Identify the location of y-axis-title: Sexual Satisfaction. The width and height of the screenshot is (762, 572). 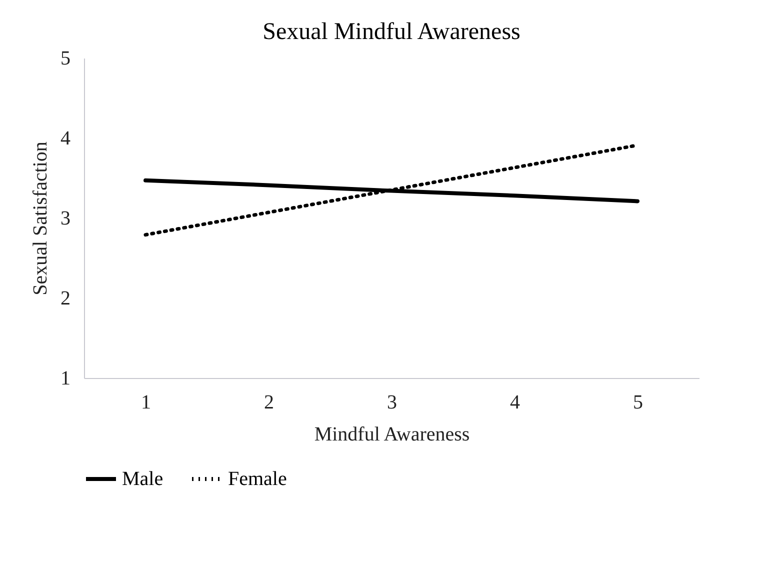
(41, 219).